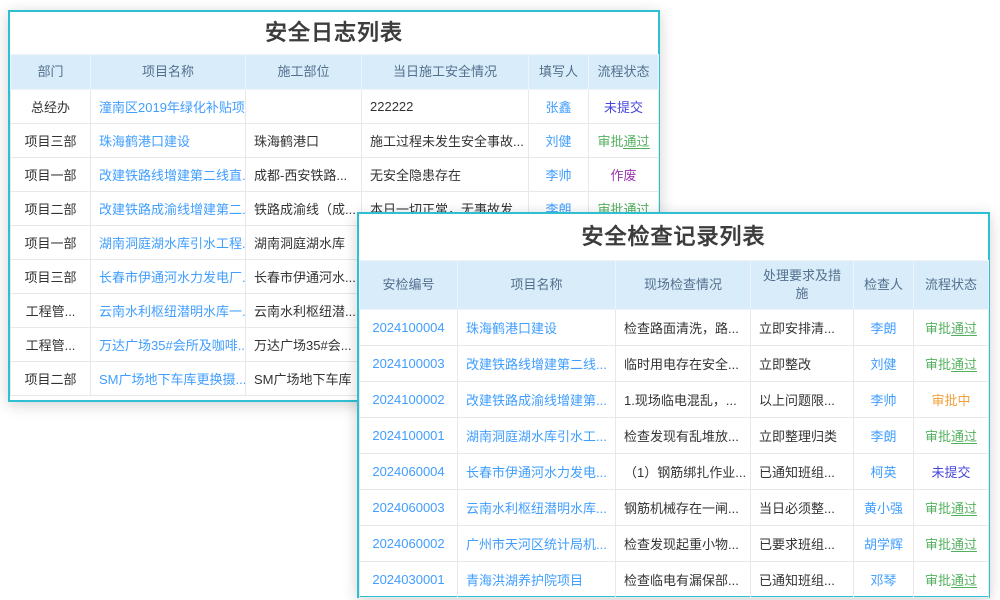  What do you see at coordinates (408, 507) in the screenshot?
I see `no-link: 2024060003` at bounding box center [408, 507].